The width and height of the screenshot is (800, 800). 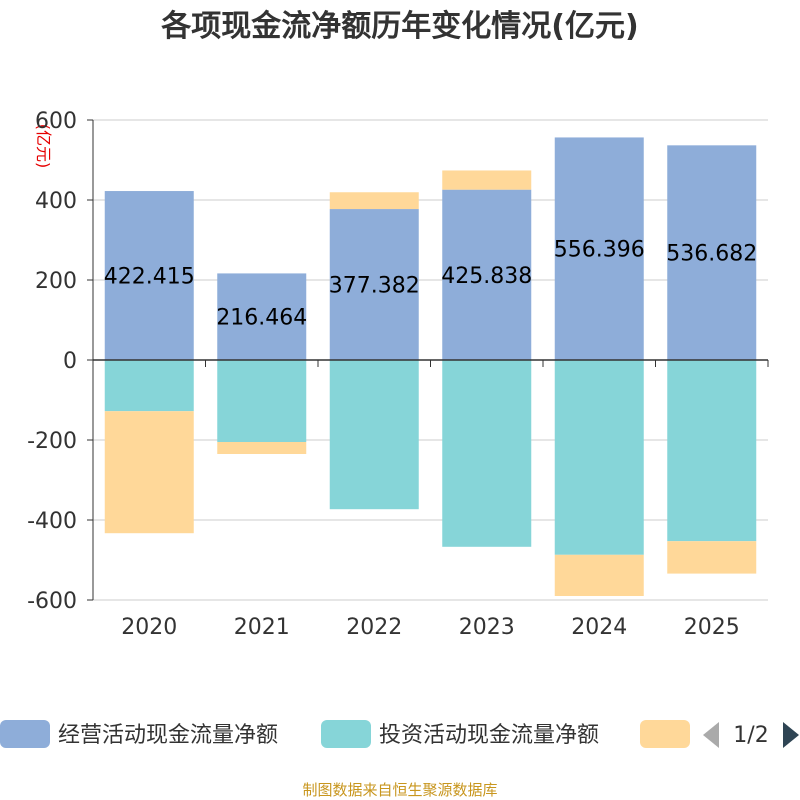 I want to click on y-tick-label: 0, so click(x=70, y=361).